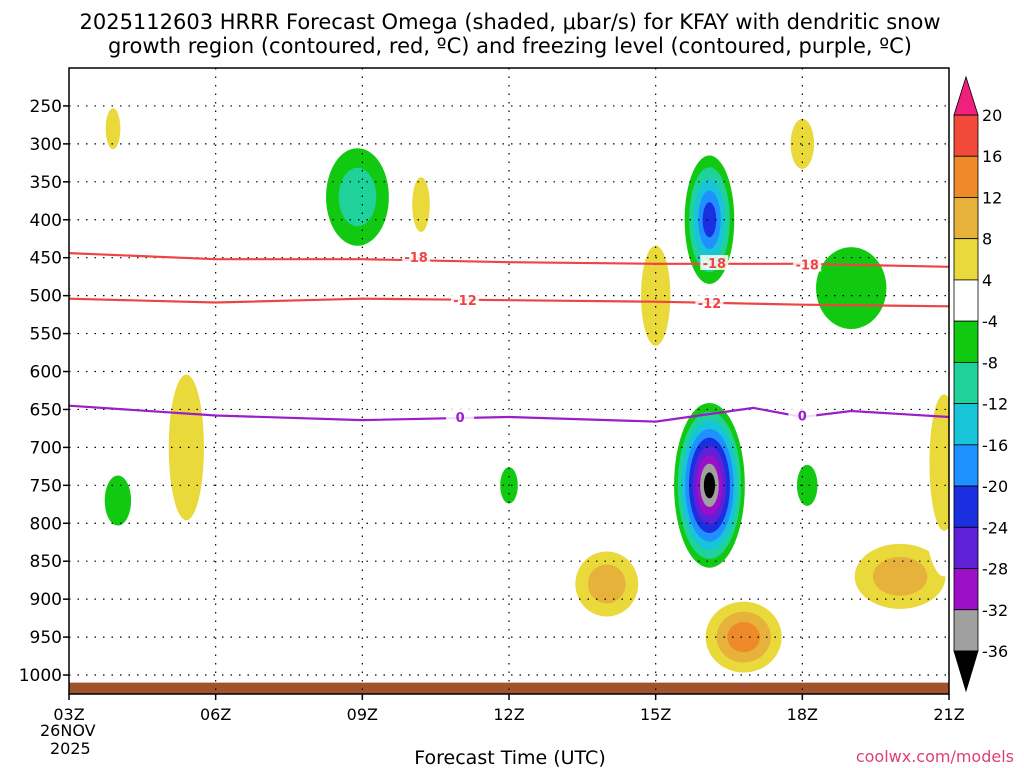 The height and width of the screenshot is (768, 1024). Describe the element at coordinates (46, 448) in the screenshot. I see `y-tick-label-9: 700` at that location.